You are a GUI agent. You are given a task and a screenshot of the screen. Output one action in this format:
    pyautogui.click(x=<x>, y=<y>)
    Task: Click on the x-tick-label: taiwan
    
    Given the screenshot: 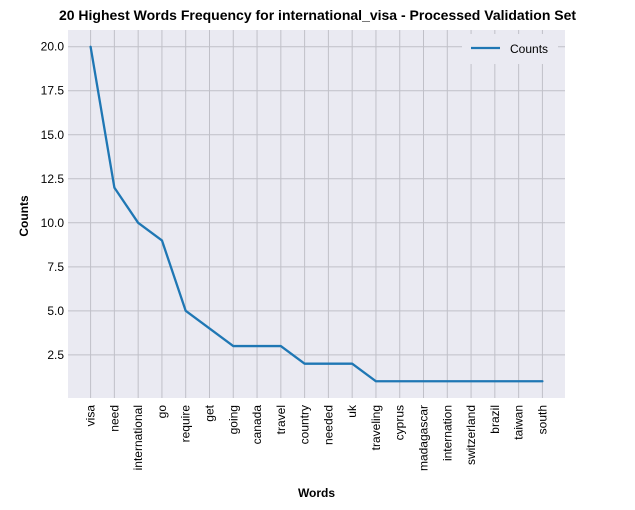 What is the action you would take?
    pyautogui.click(x=519, y=422)
    